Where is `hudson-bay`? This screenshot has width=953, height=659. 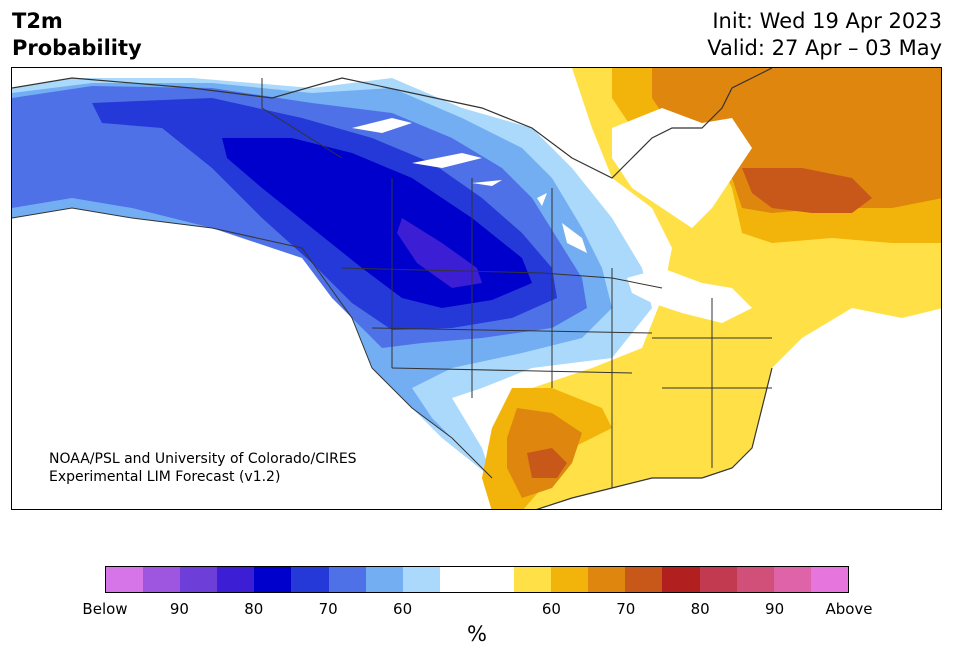 hudson-bay is located at coordinates (682, 168).